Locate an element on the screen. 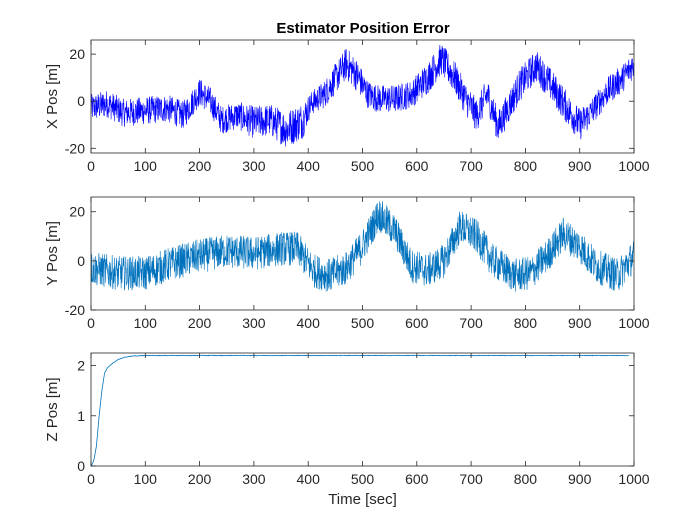  x-axis-label: Time [sec] is located at coordinates (362, 499).